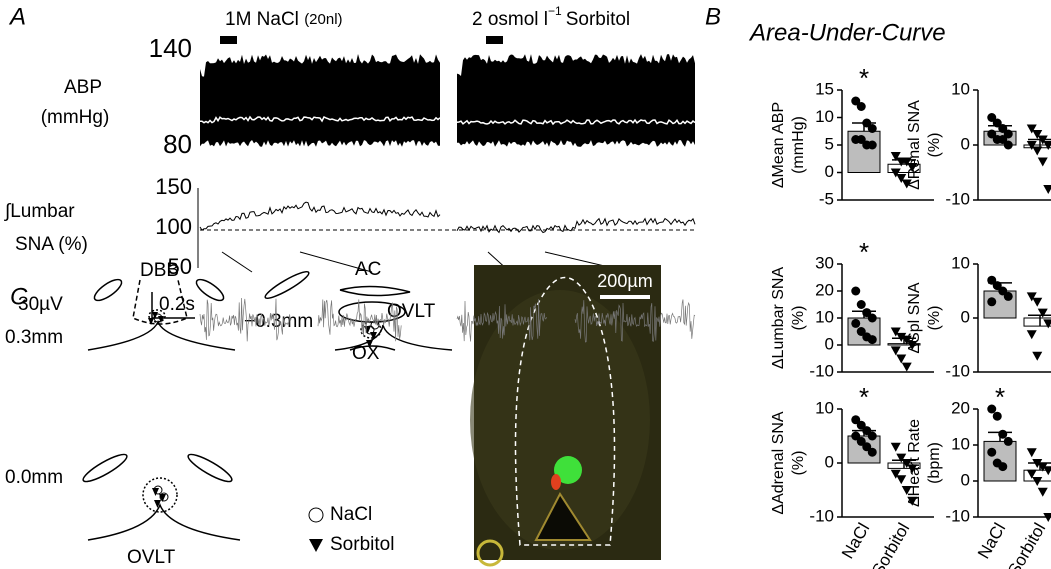  I want to click on error-bar, so click(1039, 320).